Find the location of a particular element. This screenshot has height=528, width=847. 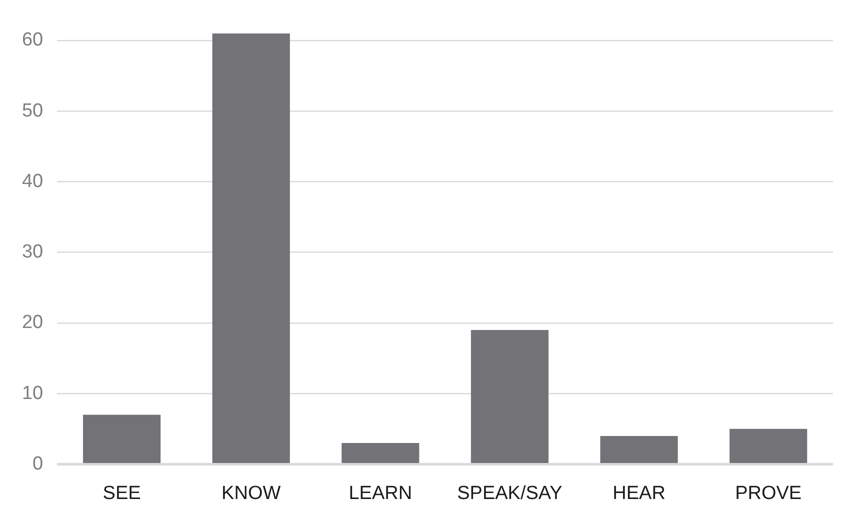

y-tick-label: 0 is located at coordinates (38, 463).